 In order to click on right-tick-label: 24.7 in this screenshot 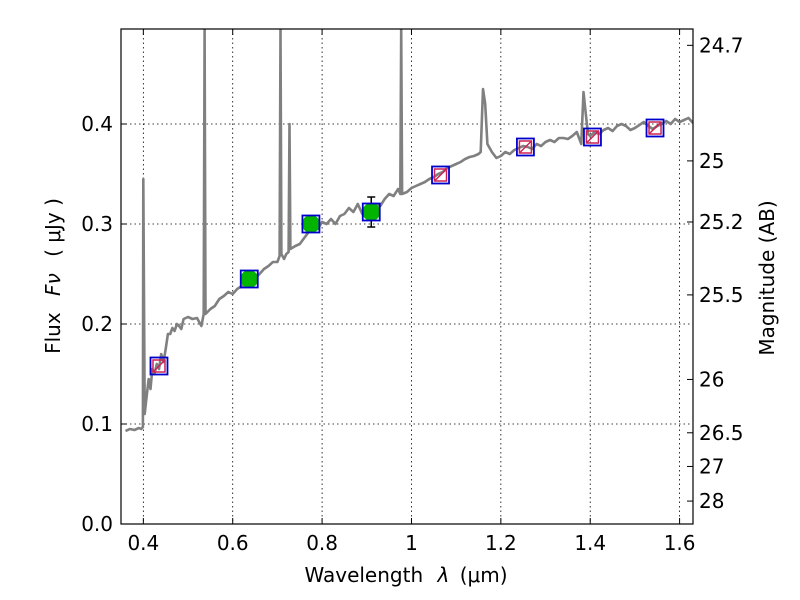, I will do `click(721, 45)`.